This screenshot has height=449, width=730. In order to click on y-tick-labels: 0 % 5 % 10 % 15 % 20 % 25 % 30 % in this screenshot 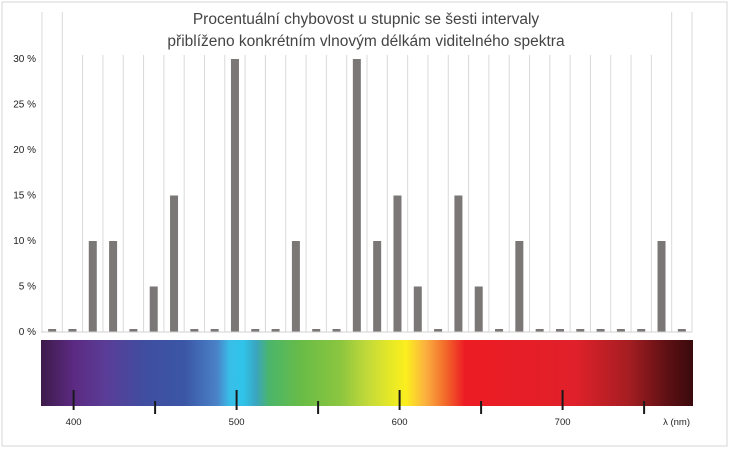, I will do `click(24, 196)`.